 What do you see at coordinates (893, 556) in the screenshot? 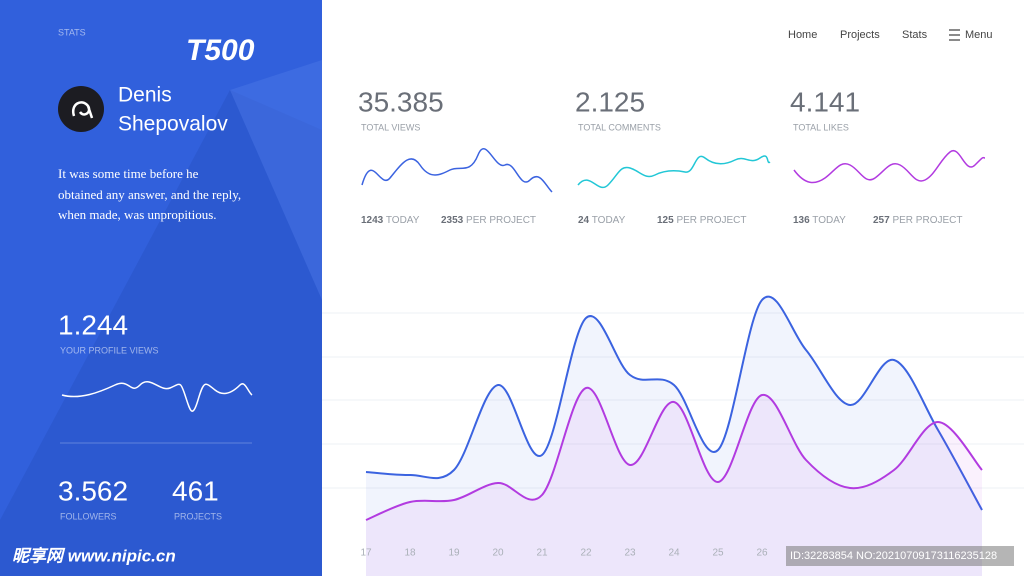
I see `watermark-id: ID:32283854 NO:20210709173116235128` at bounding box center [893, 556].